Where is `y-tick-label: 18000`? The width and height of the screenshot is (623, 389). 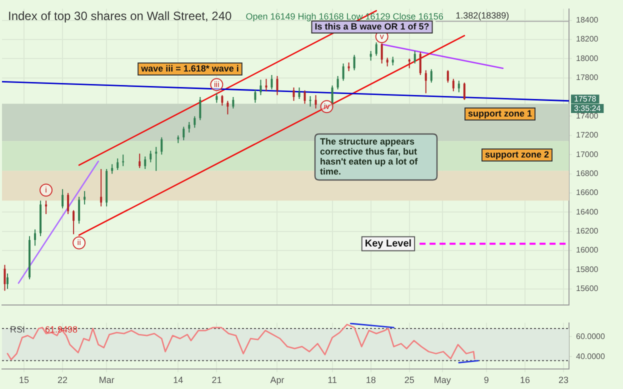
y-tick-label: 18000 is located at coordinates (587, 58).